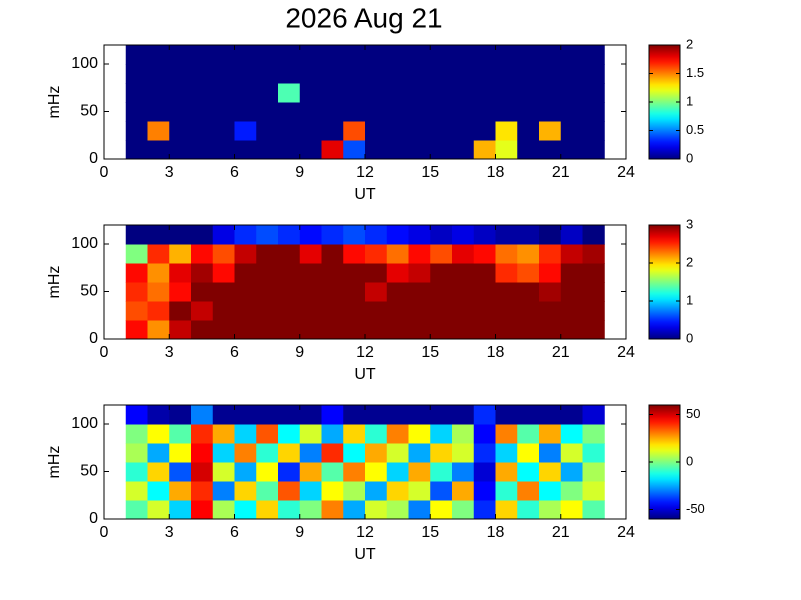 Image resolution: width=801 pixels, height=600 pixels. What do you see at coordinates (234, 172) in the screenshot?
I see `x-tick-label: 6` at bounding box center [234, 172].